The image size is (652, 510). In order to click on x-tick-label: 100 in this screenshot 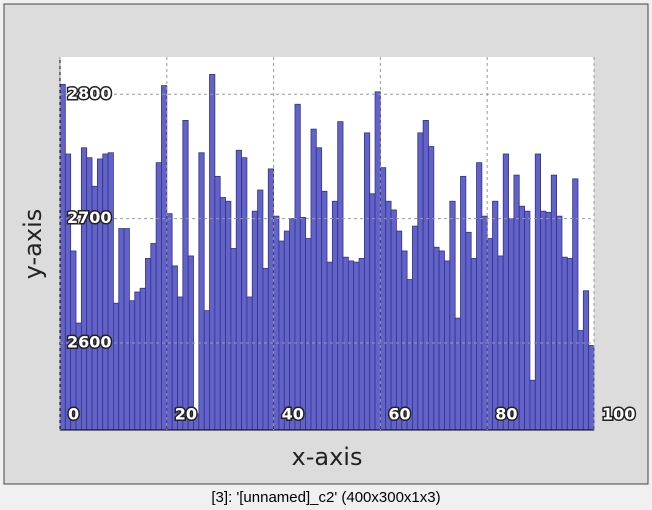, I will do `click(618, 414)`.